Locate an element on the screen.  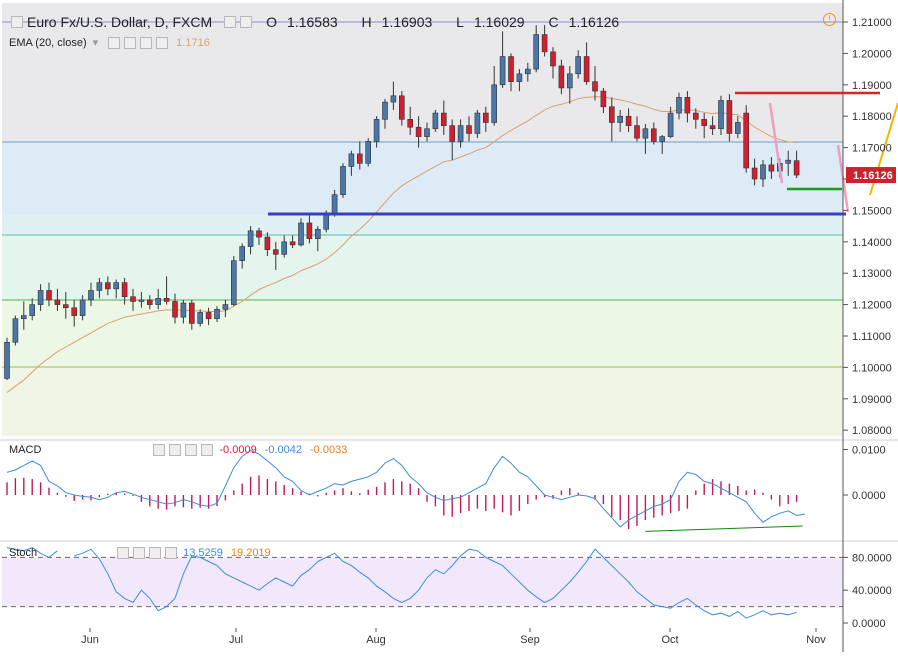
macd-legend: MACD -0.0009 -0.0042 -0.0033 is located at coordinates (178, 450).